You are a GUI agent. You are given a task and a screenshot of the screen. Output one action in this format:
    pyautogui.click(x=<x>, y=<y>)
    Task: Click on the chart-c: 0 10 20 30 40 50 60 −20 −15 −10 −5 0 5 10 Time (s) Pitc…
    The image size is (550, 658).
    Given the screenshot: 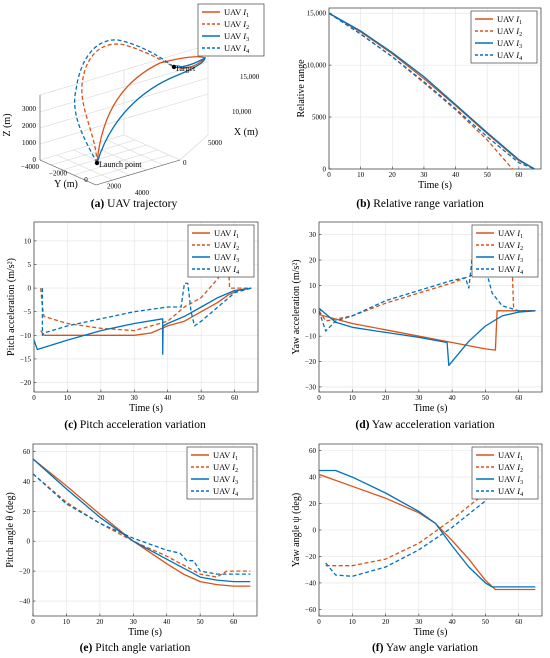 What is the action you would take?
    pyautogui.click(x=132, y=317)
    